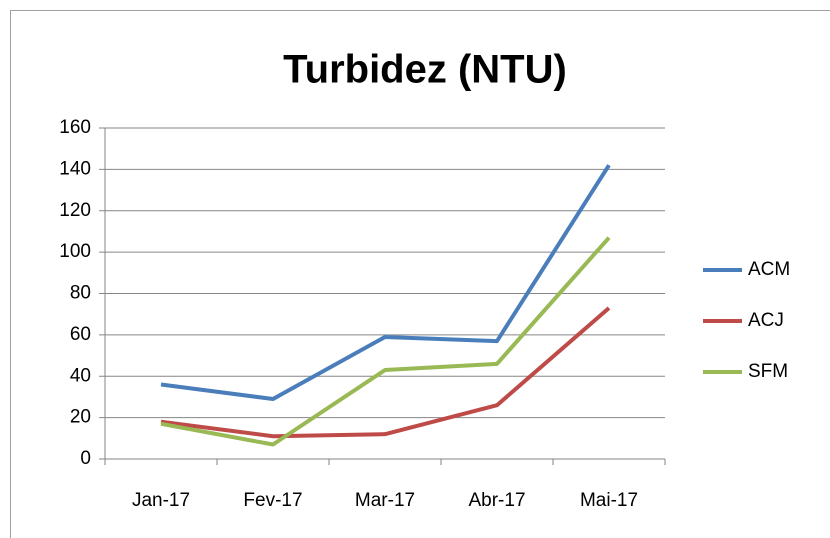  I want to click on legend-label: SFM, so click(768, 371).